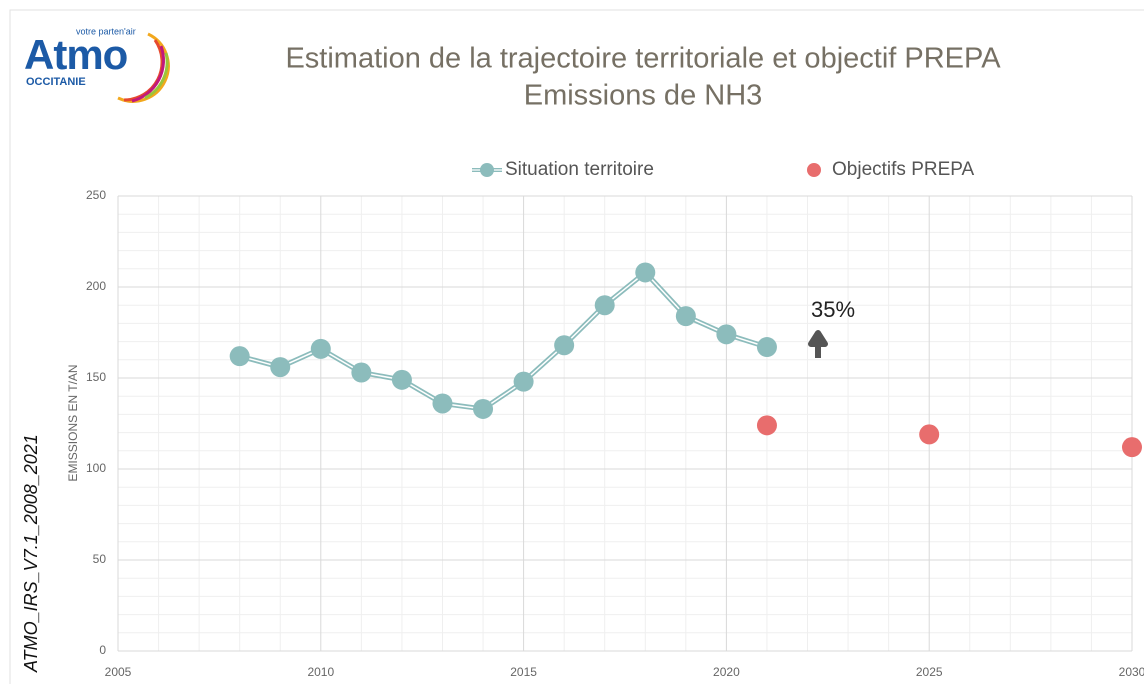 The width and height of the screenshot is (1144, 684). Describe the element at coordinates (96, 377) in the screenshot. I see `y-tick-label: 150` at that location.